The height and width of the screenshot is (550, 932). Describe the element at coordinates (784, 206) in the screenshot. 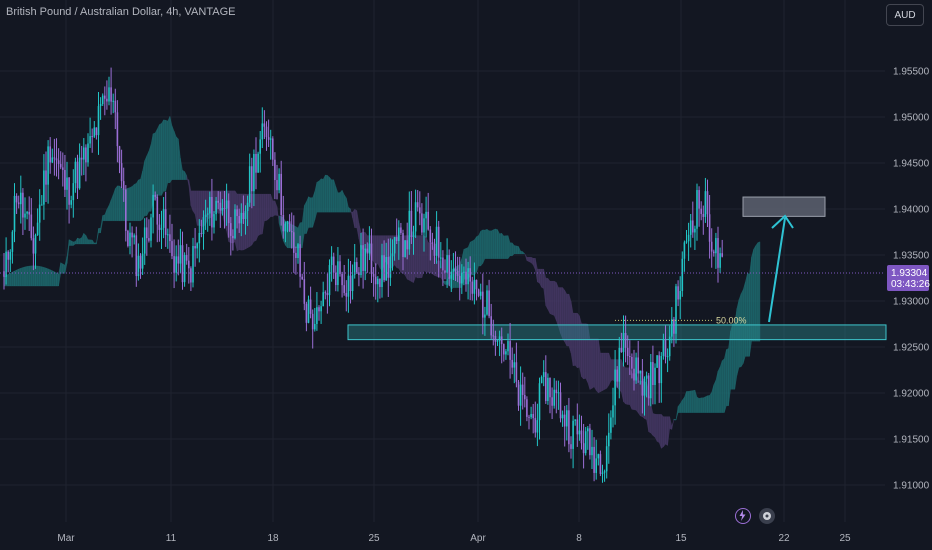

I see `target-zone` at that location.